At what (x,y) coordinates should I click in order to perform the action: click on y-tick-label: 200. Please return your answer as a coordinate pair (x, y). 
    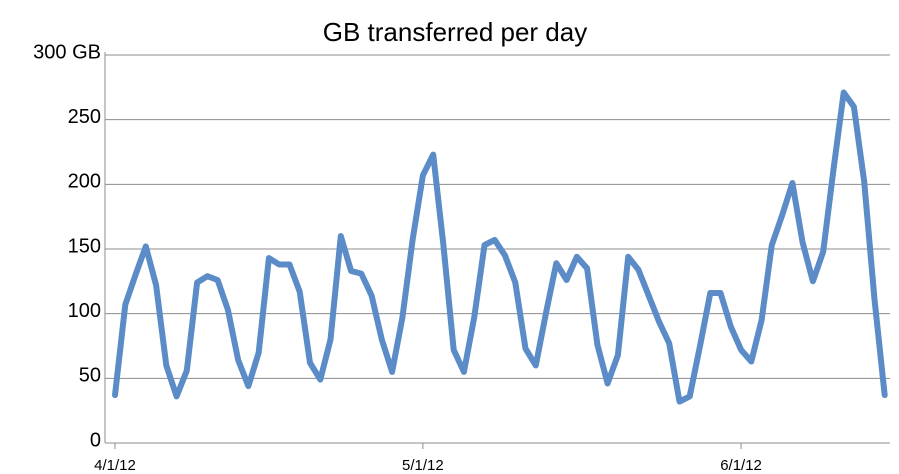
    Looking at the image, I should click on (84, 182).